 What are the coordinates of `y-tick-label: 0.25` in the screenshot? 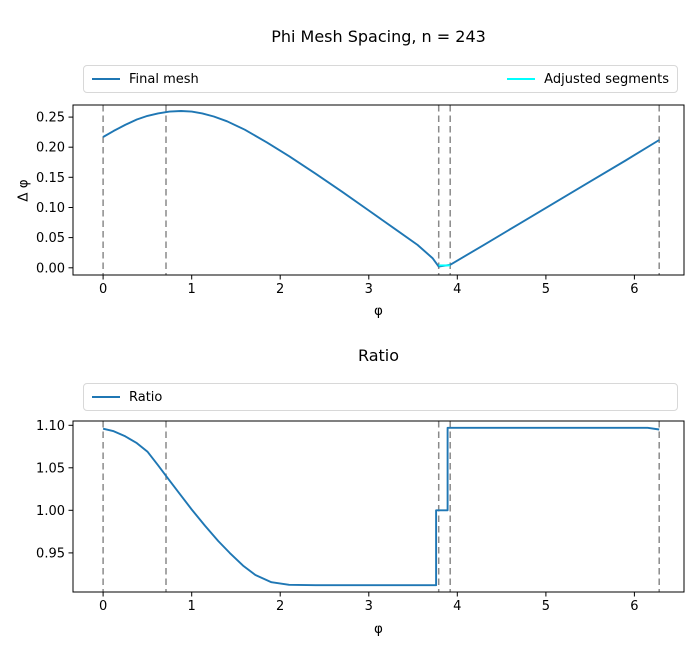 It's located at (50, 118).